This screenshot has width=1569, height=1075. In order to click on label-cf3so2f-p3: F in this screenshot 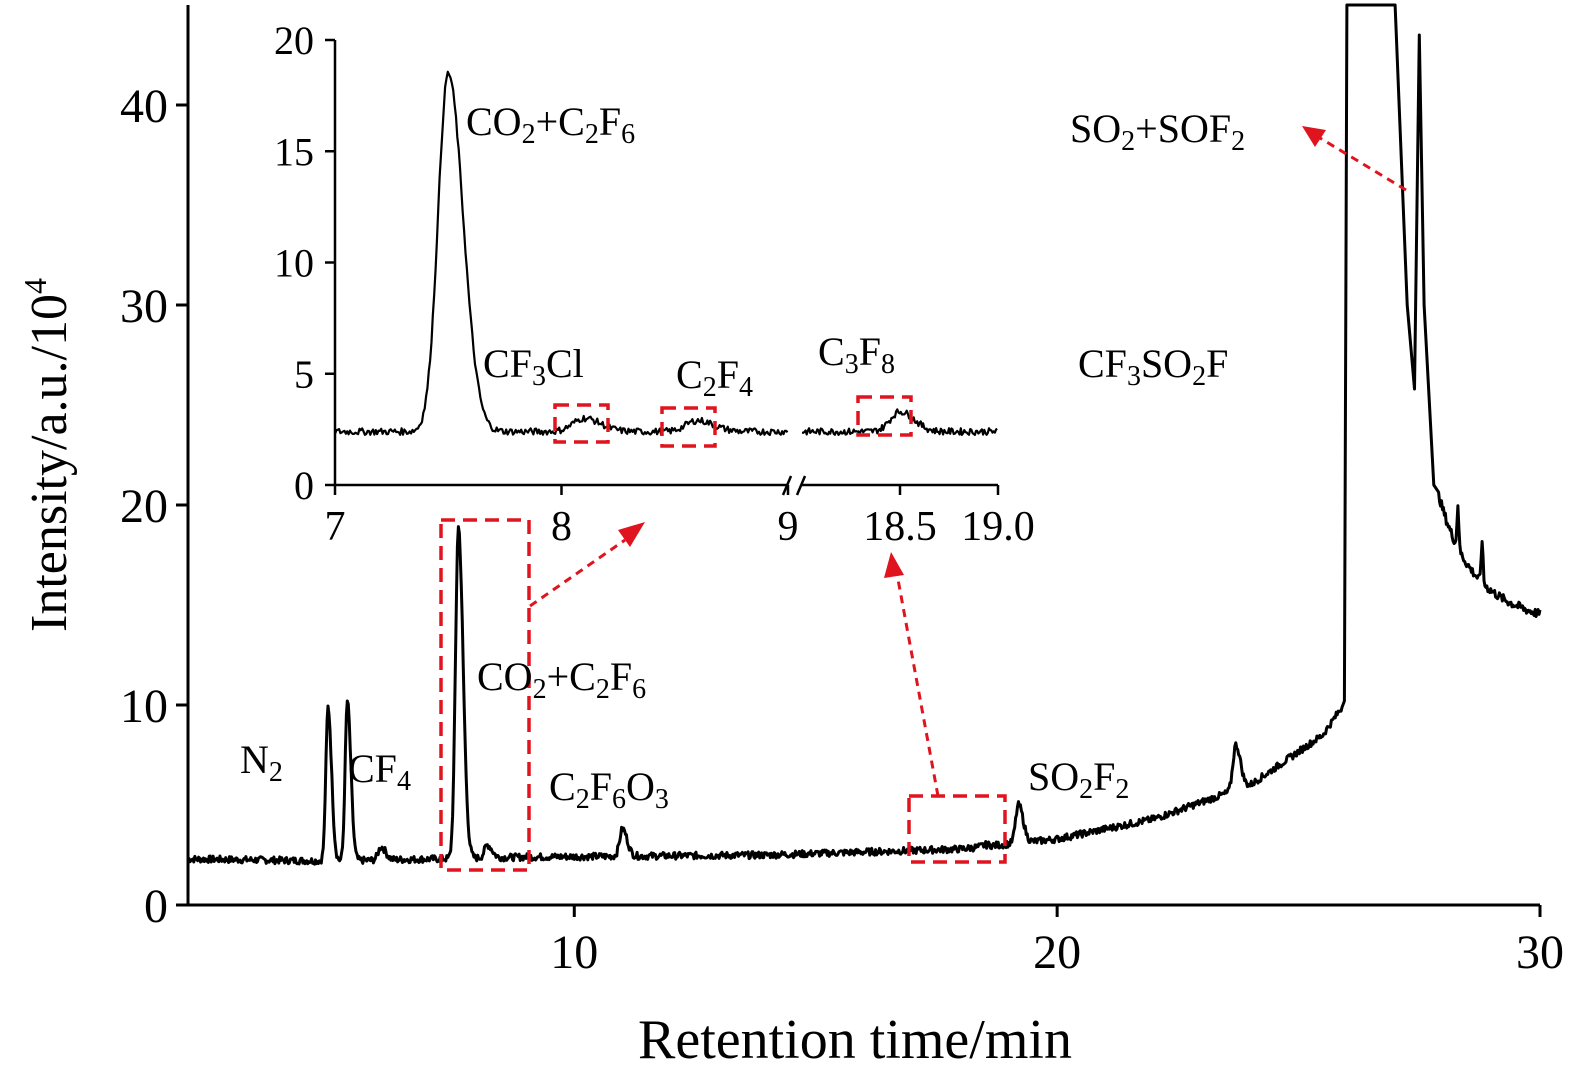, I will do `click(1217, 363)`.